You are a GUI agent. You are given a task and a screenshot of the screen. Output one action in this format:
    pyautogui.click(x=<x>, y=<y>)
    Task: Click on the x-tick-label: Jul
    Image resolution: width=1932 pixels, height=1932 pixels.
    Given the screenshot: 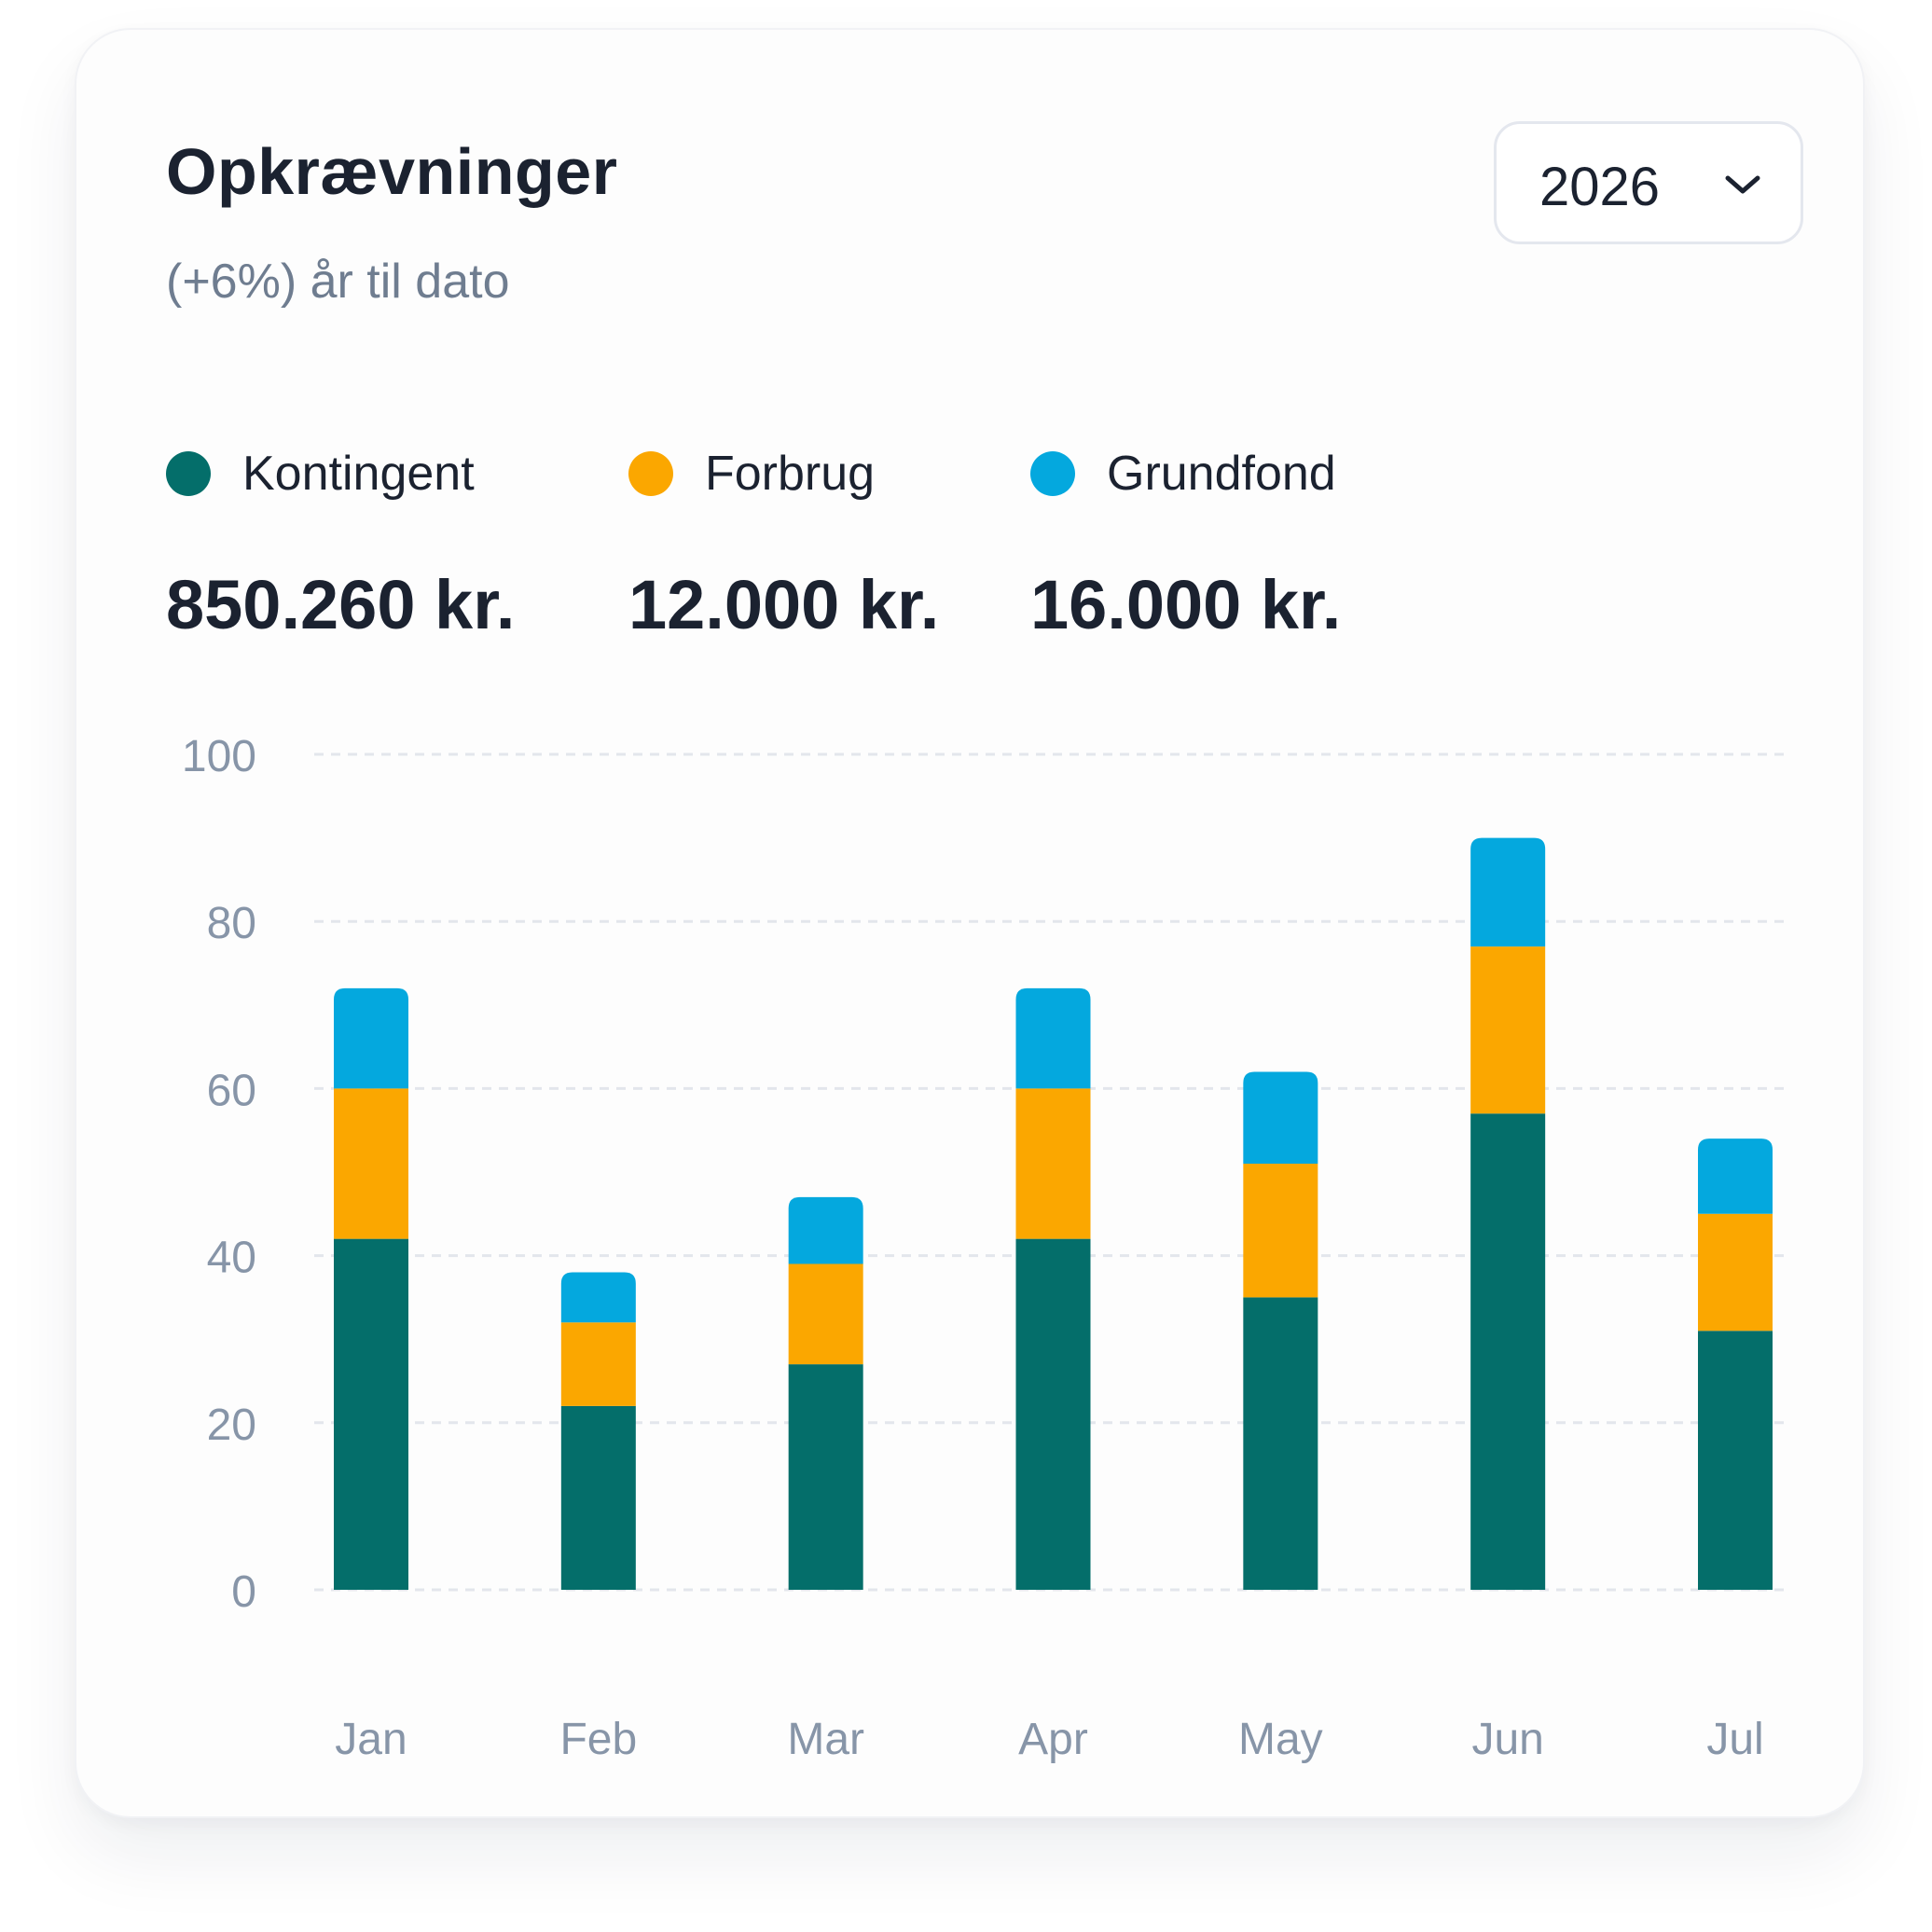 What is the action you would take?
    pyautogui.click(x=1735, y=1740)
    